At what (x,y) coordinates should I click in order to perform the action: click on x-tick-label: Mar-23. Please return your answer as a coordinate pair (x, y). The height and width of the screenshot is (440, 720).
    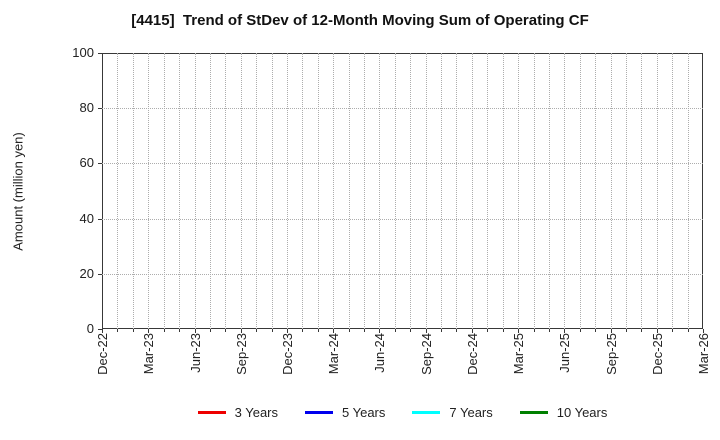
    Looking at the image, I should click on (149, 354).